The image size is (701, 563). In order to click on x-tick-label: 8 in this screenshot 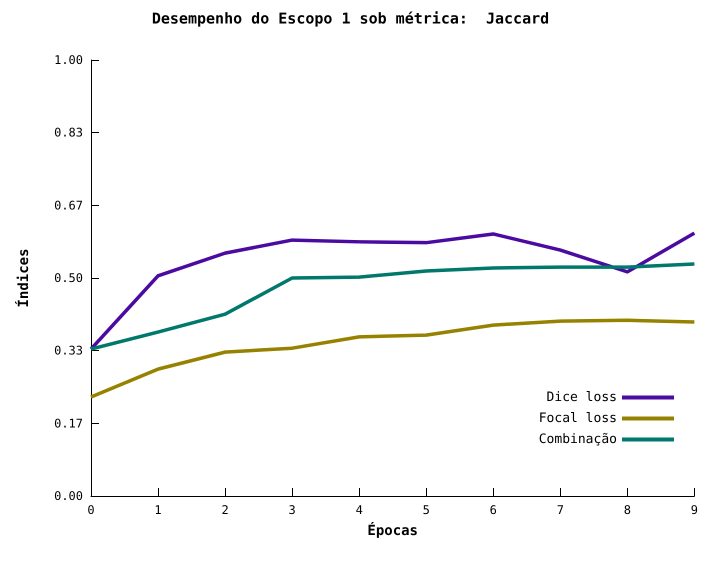, I will do `click(627, 510)`.